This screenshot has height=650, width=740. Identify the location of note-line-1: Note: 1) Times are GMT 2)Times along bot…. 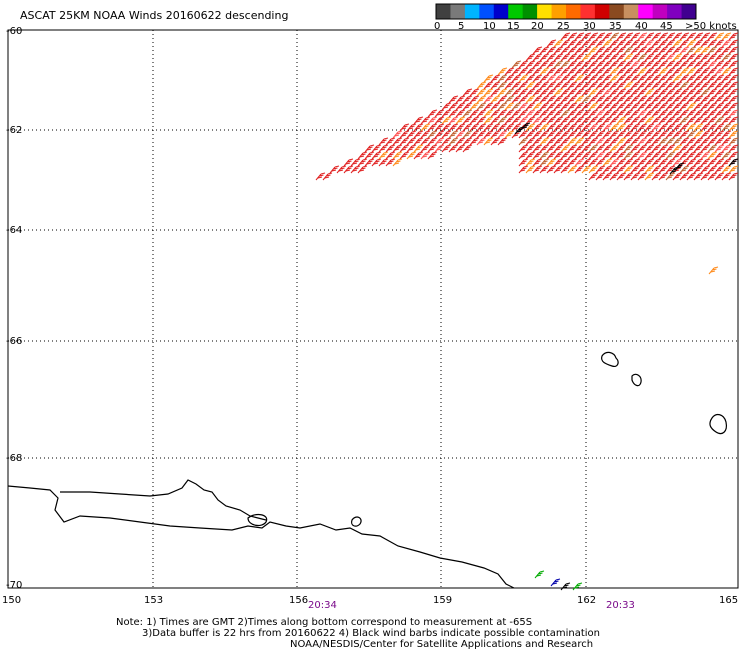
(324, 622).